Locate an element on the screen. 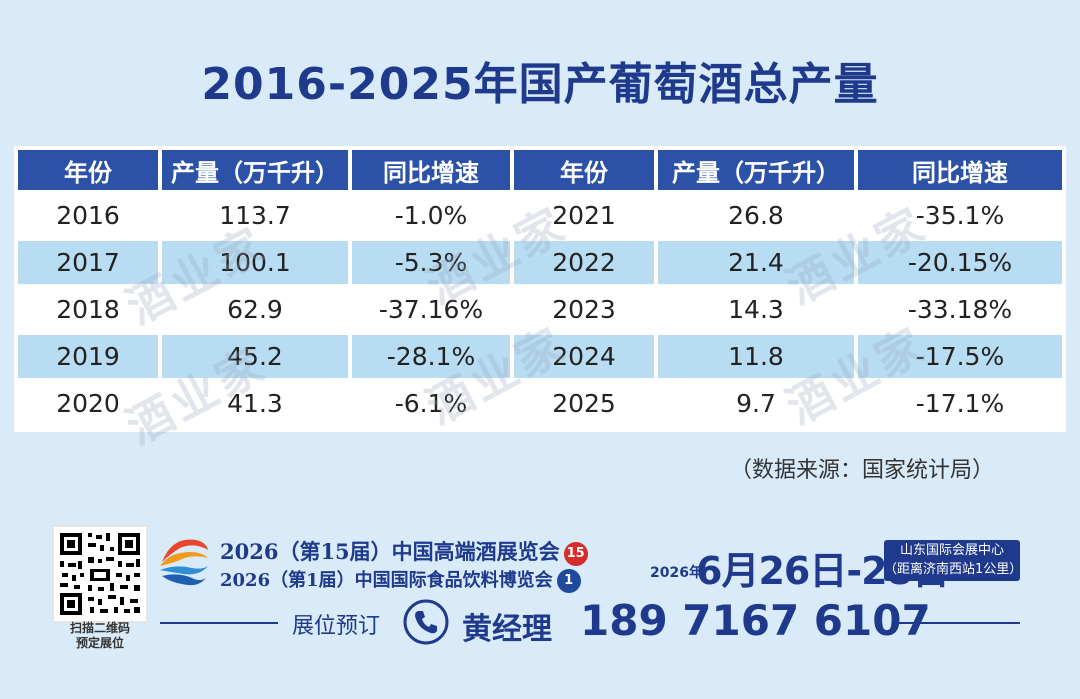  edition-badge: 15 is located at coordinates (575, 553).